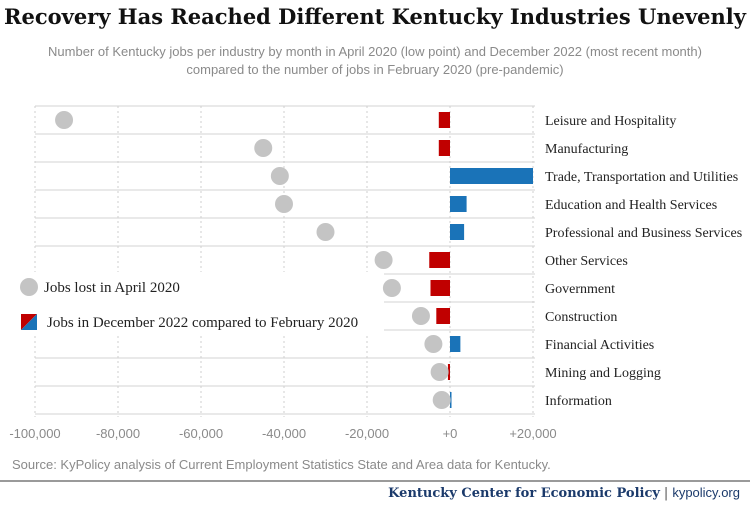 This screenshot has width=750, height=512. I want to click on category-label: Professional and Business Services, so click(643, 233).